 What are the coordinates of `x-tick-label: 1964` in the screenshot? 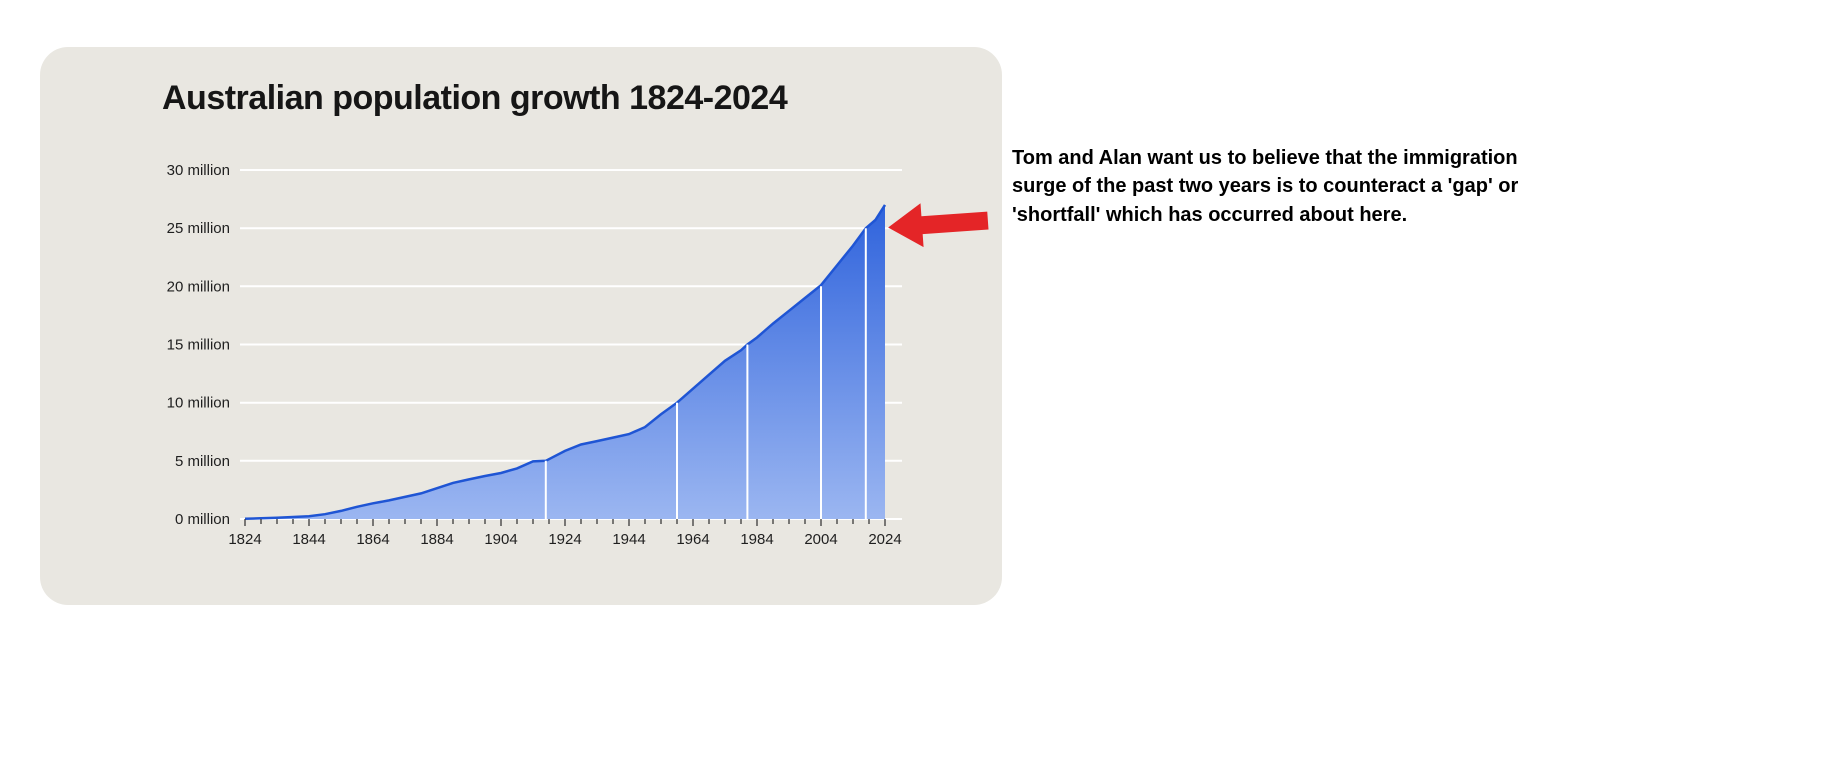 It's located at (692, 539).